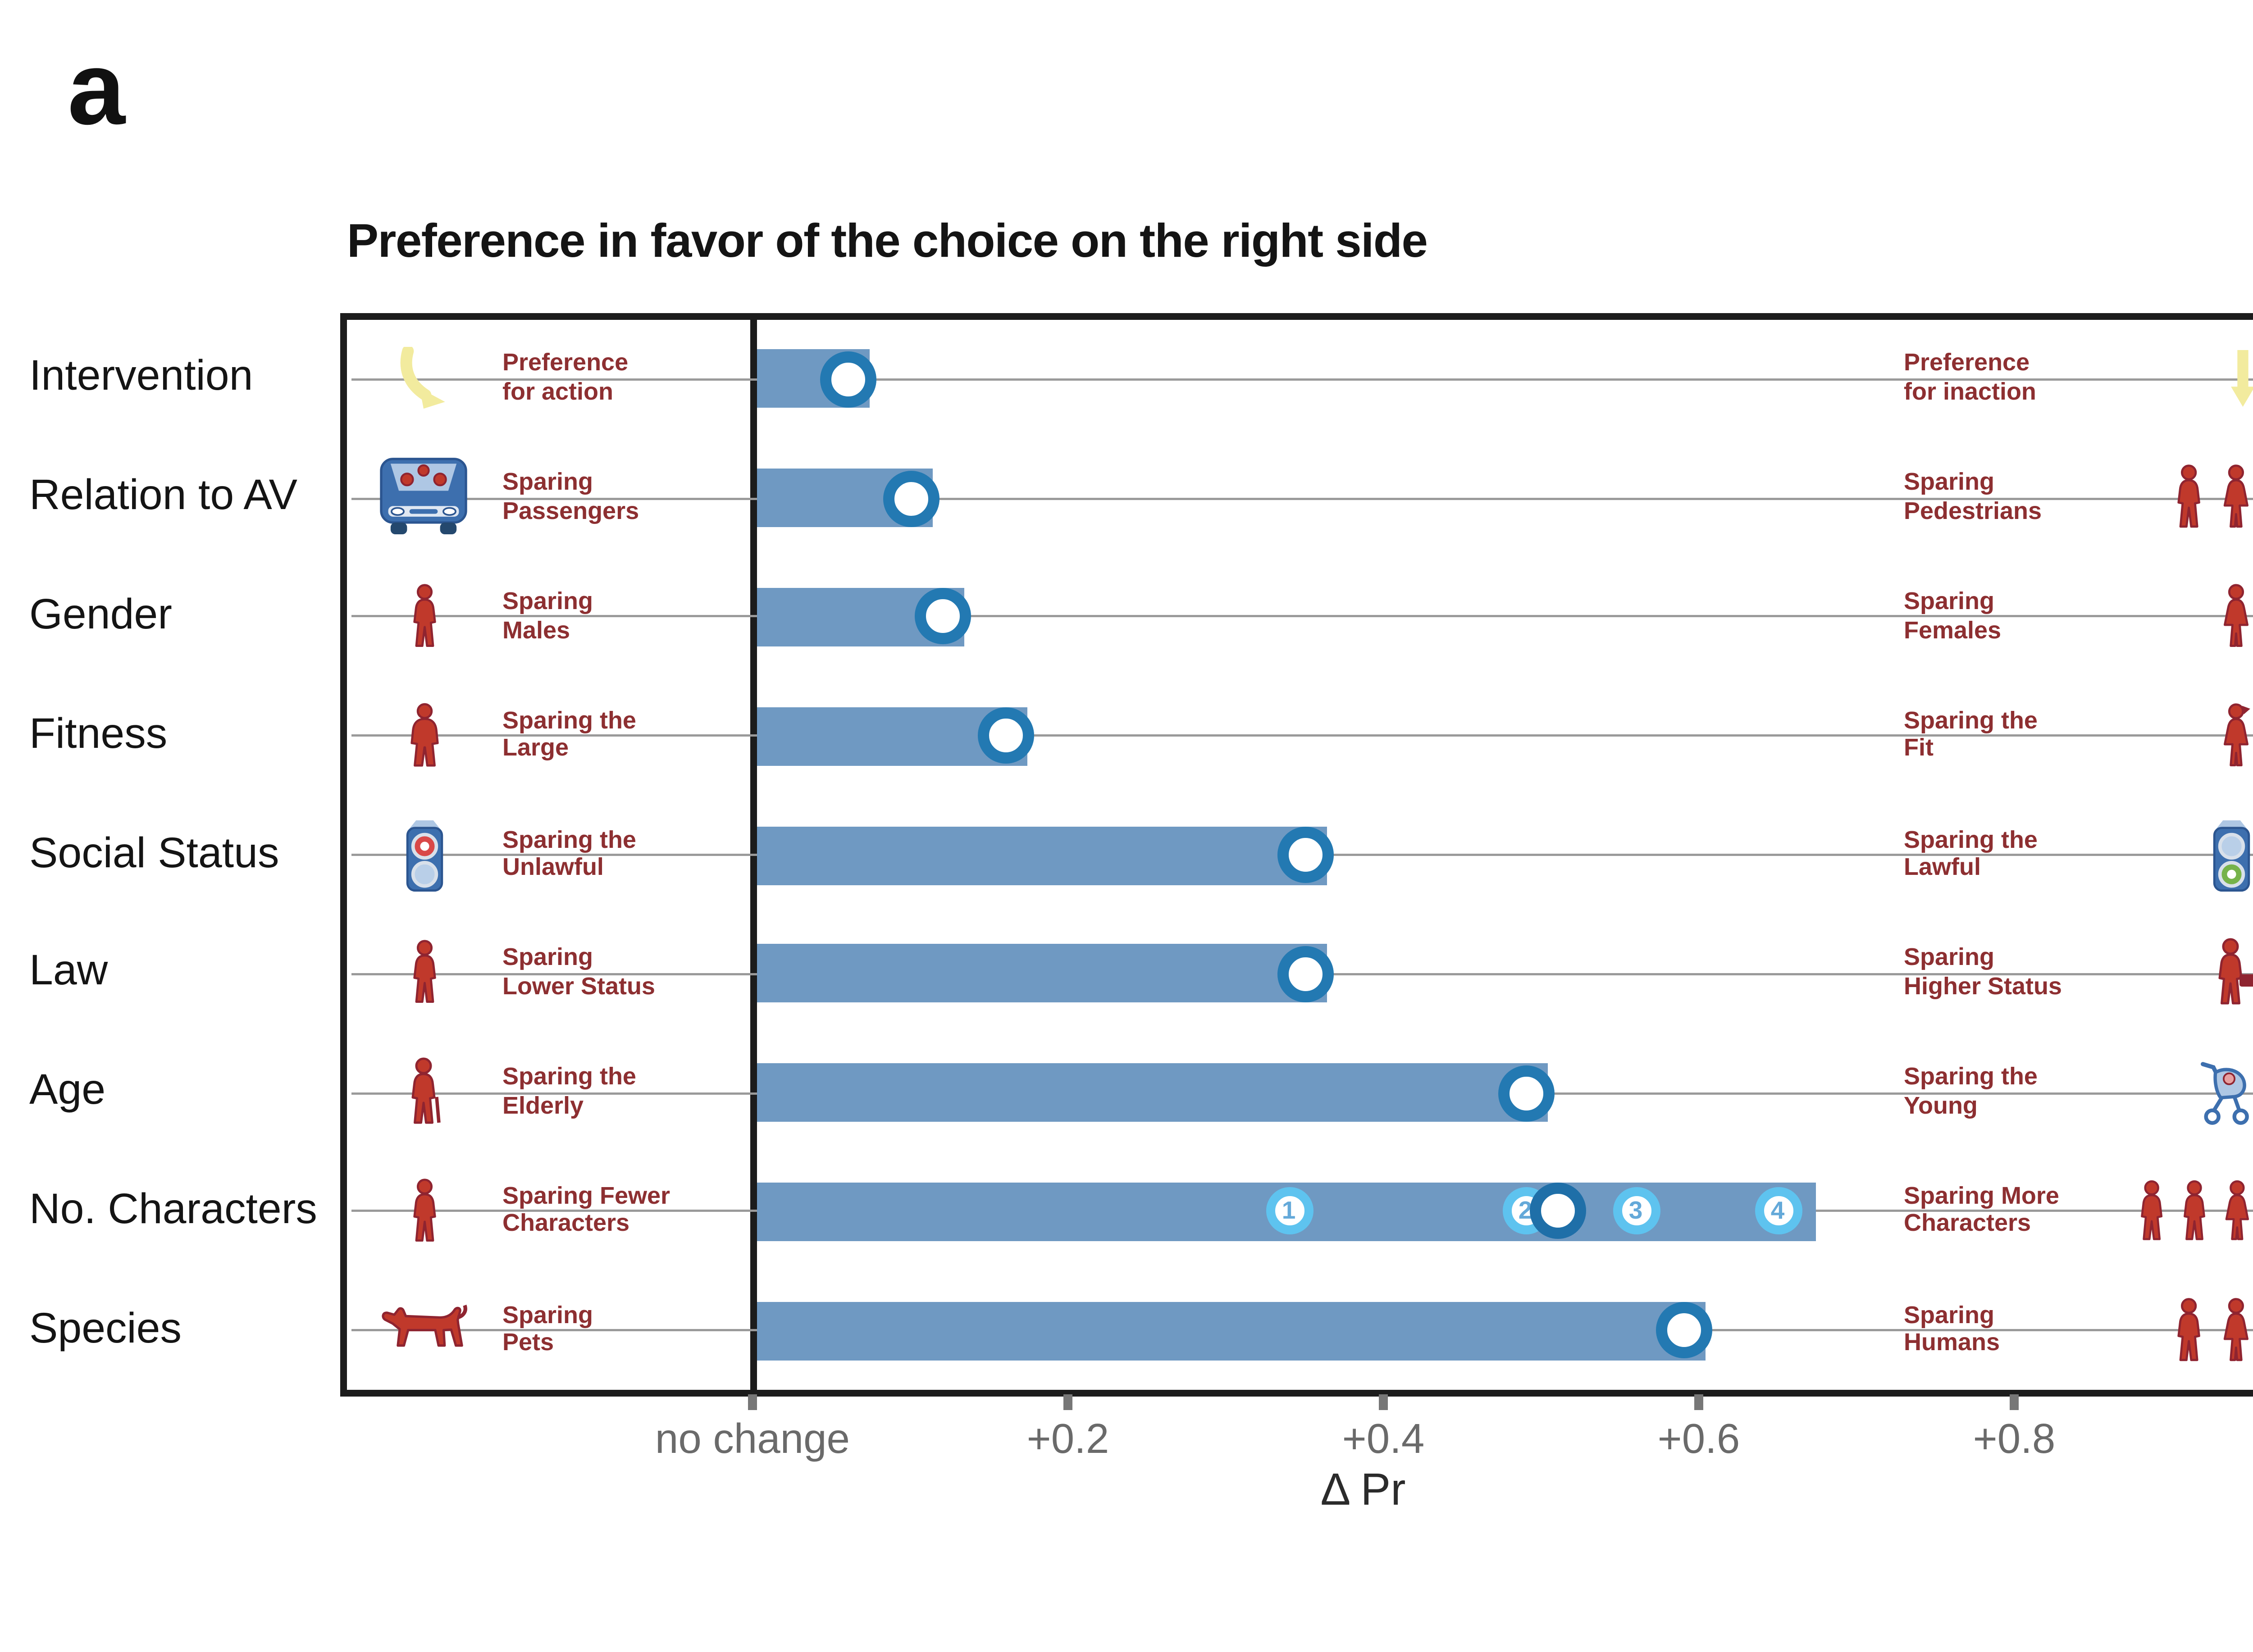 This screenshot has height=1652, width=2253. Describe the element at coordinates (68, 973) in the screenshot. I see `category-label: Law` at that location.